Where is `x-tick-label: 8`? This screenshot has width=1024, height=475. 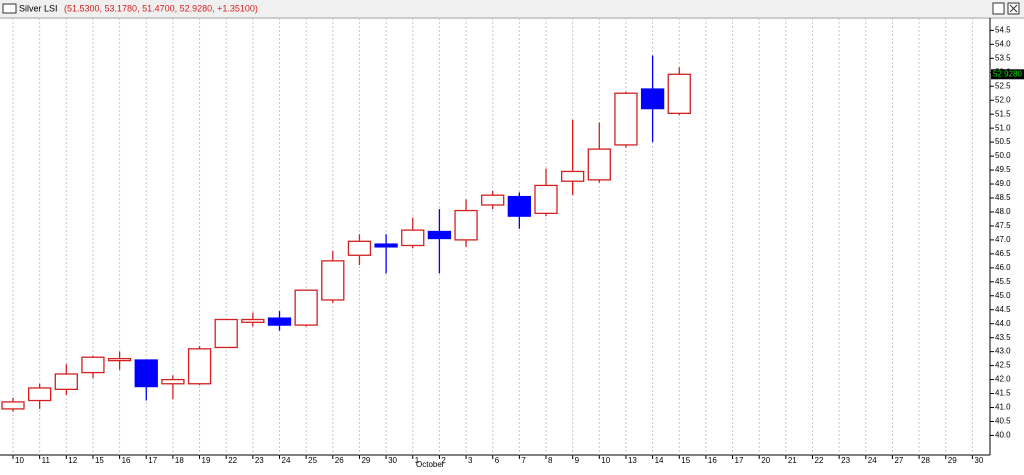 x-tick-label: 8 is located at coordinates (550, 460).